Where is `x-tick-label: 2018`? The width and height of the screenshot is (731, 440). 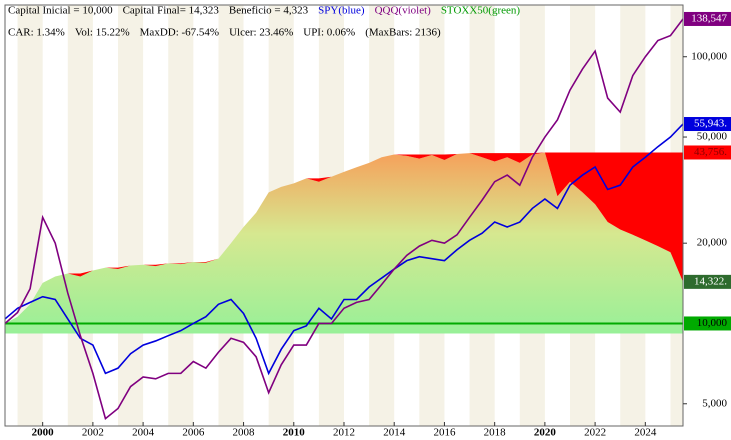
x-tick-label: 2018 is located at coordinates (495, 433).